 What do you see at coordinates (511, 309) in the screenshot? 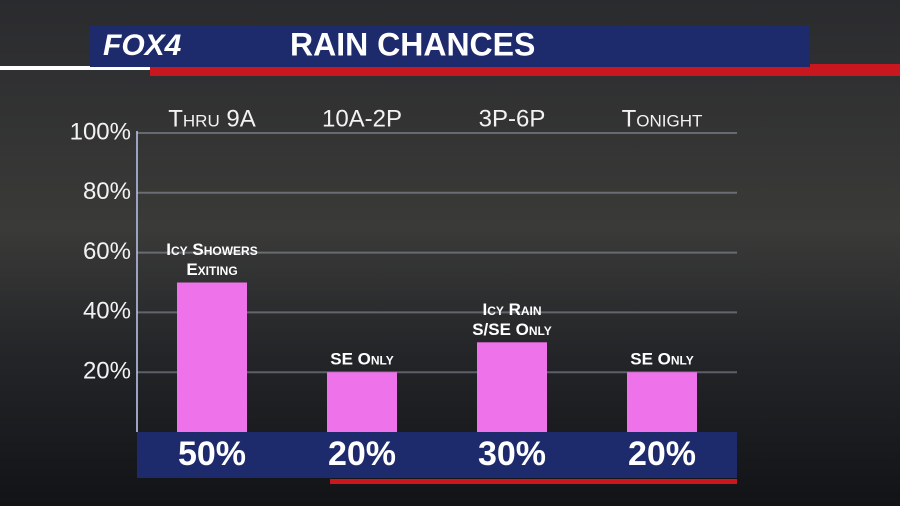
I see `annotation: Icy Rain` at bounding box center [511, 309].